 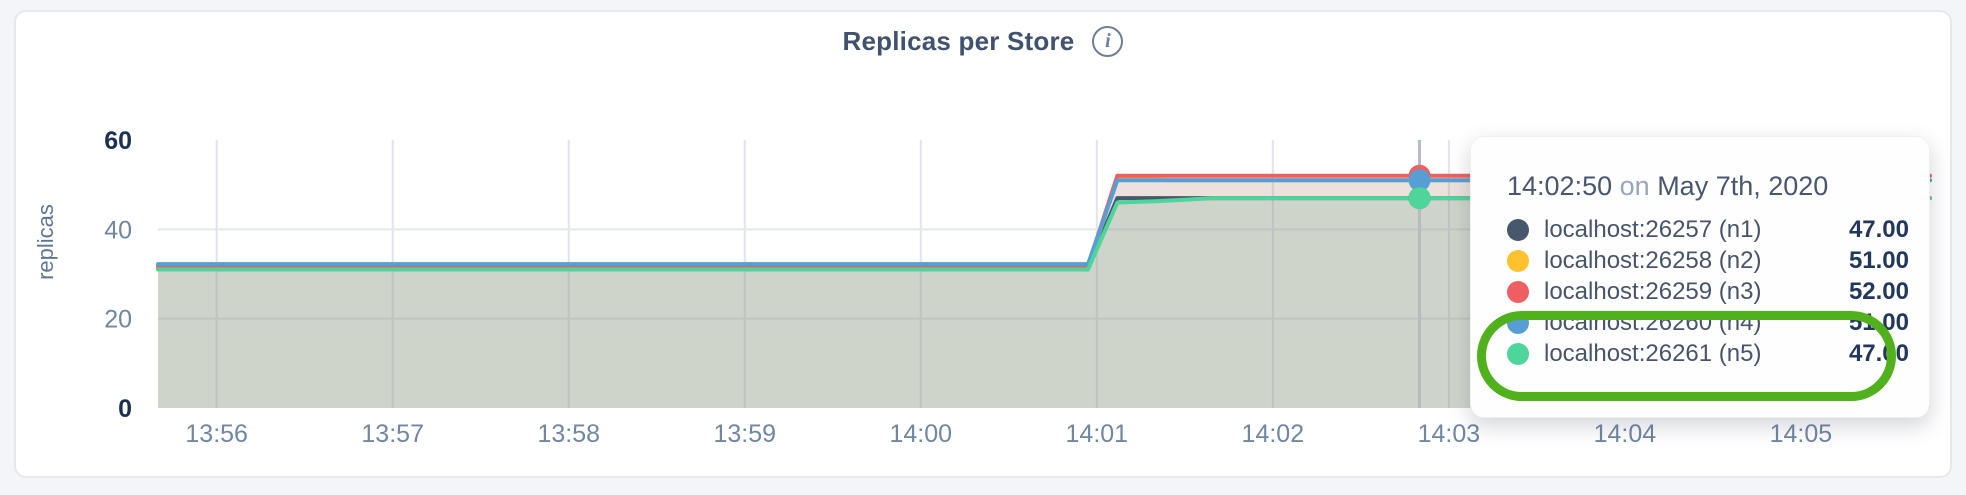 I want to click on x-tick-label: 14:01, so click(x=1097, y=434).